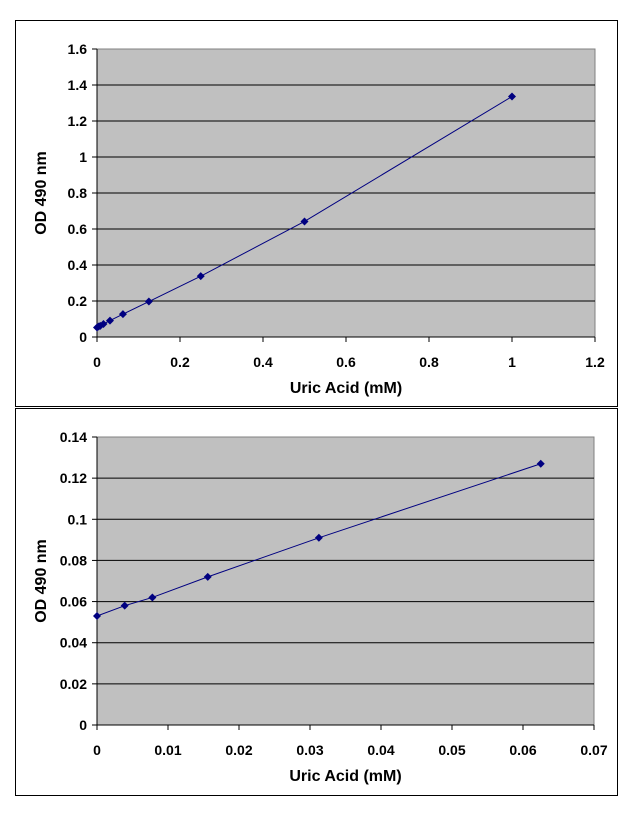 This screenshot has width=633, height=816. Describe the element at coordinates (522, 750) in the screenshot. I see `x-tick-label: 0.06` at that location.